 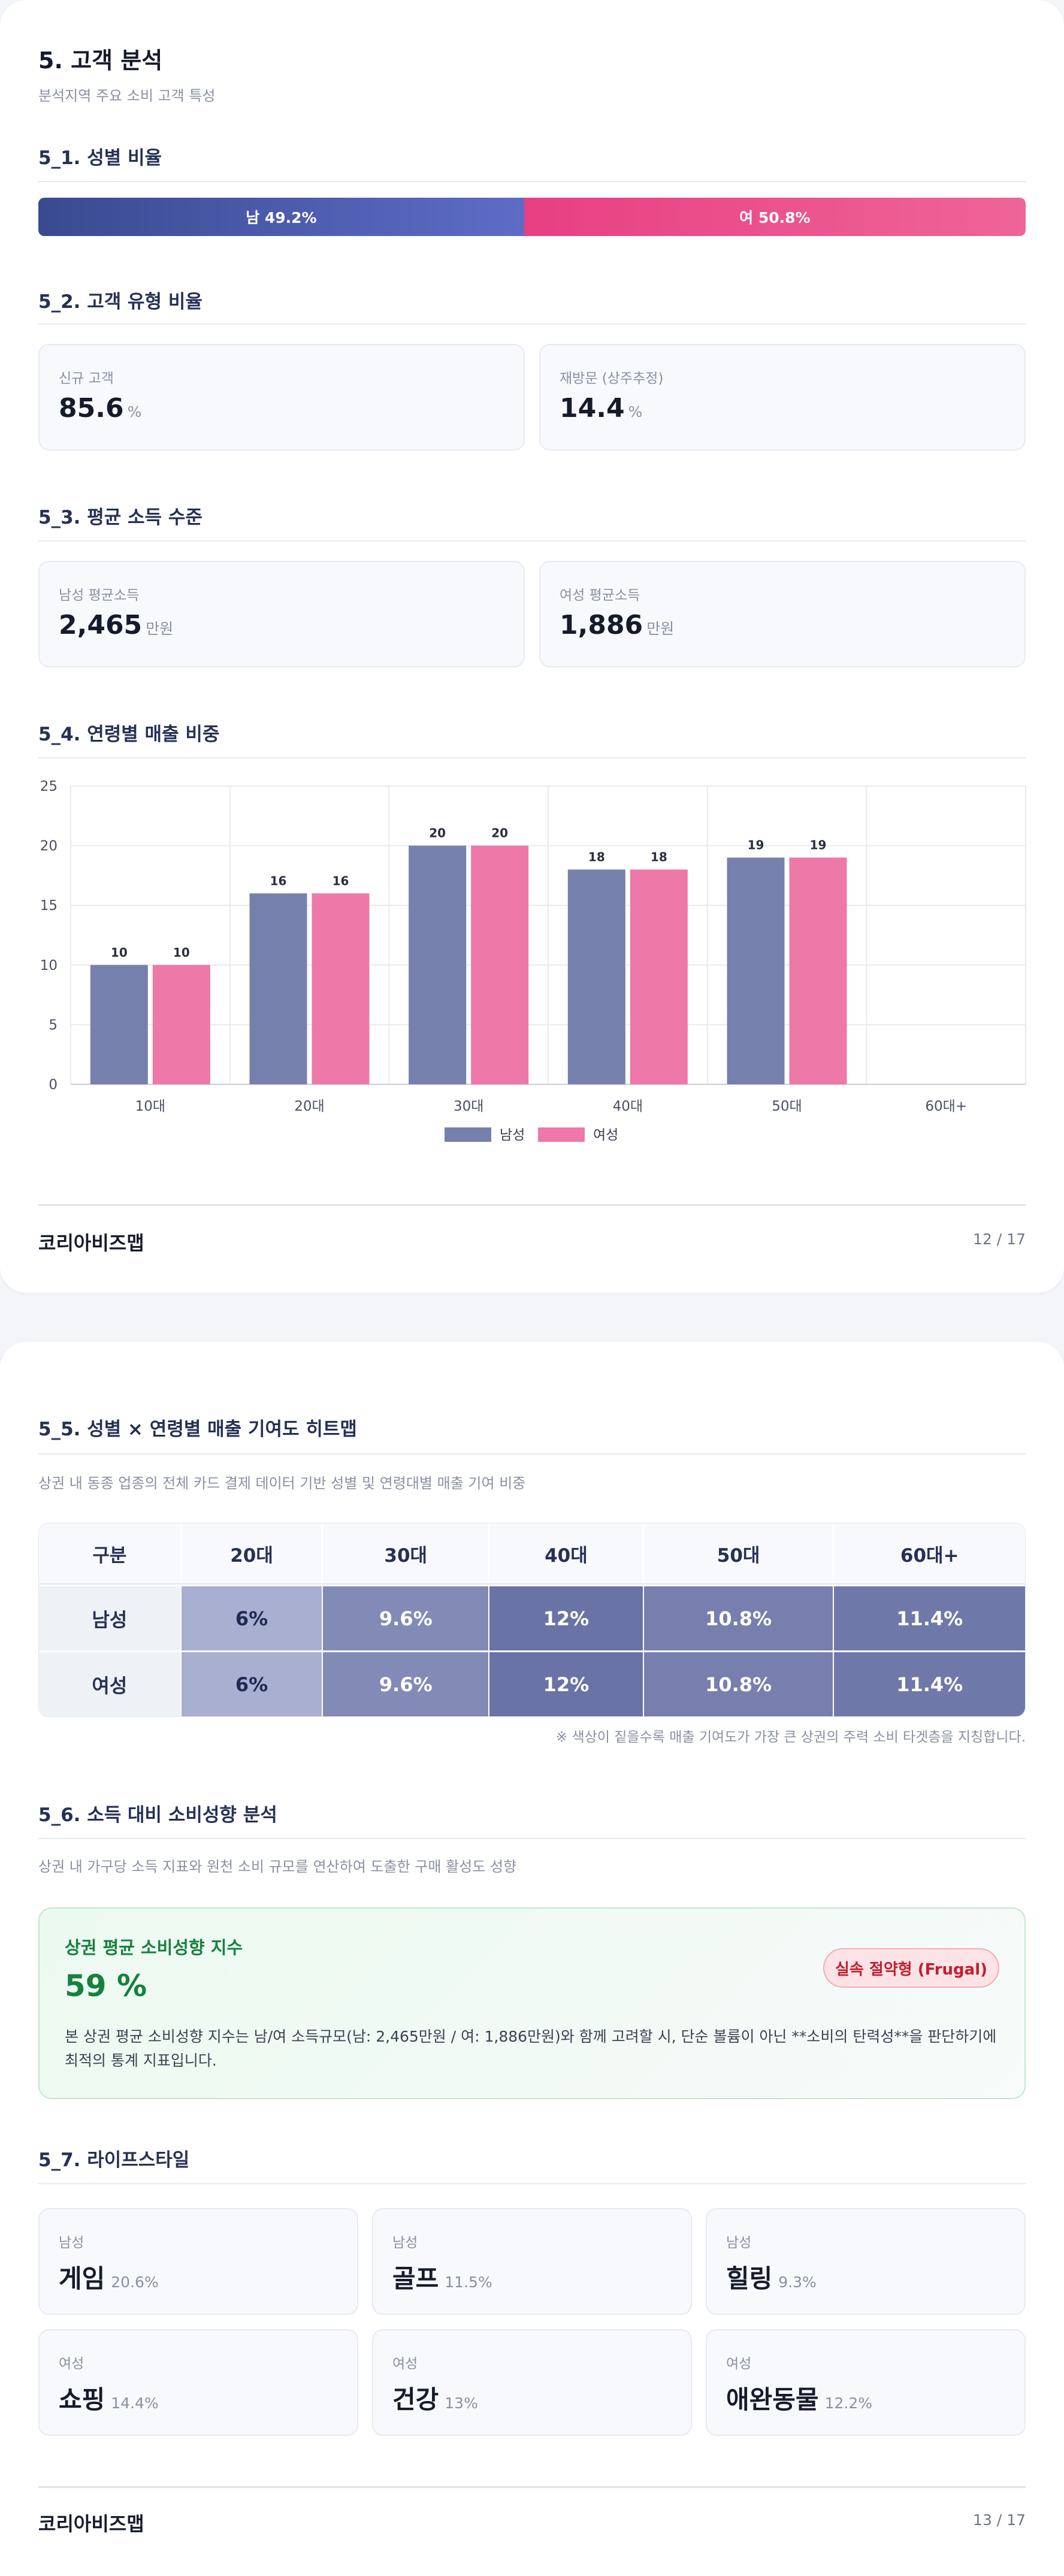 I want to click on spending-index-title: 상권 평균 소비성향 지수, so click(x=154, y=1947).